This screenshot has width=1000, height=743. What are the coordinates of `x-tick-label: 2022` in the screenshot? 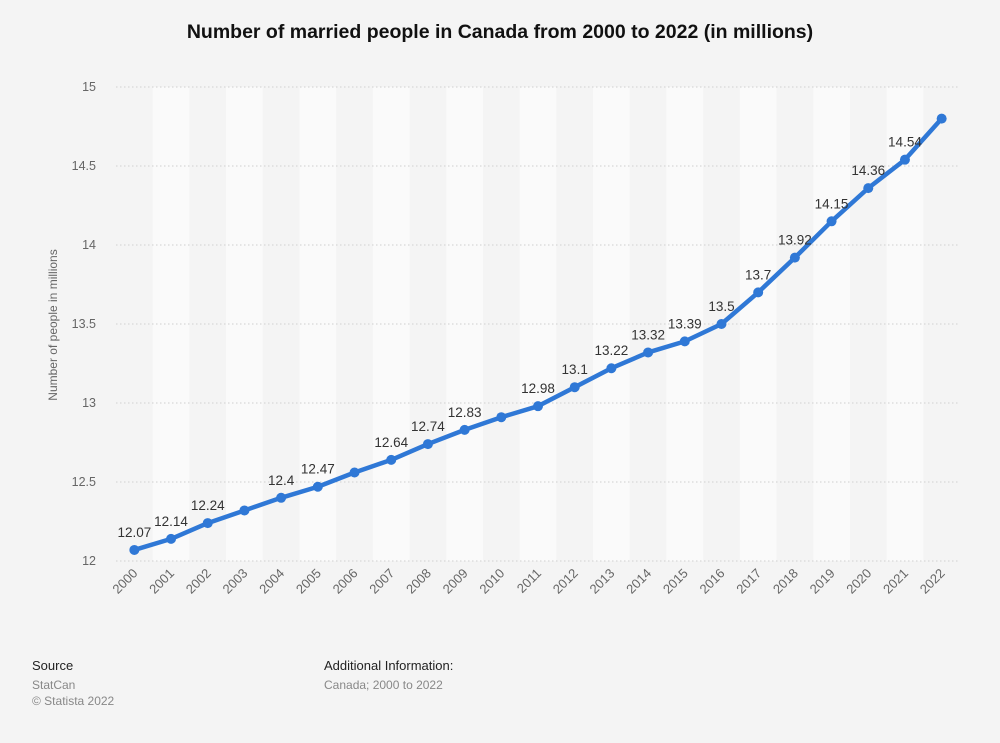 It's located at (932, 581).